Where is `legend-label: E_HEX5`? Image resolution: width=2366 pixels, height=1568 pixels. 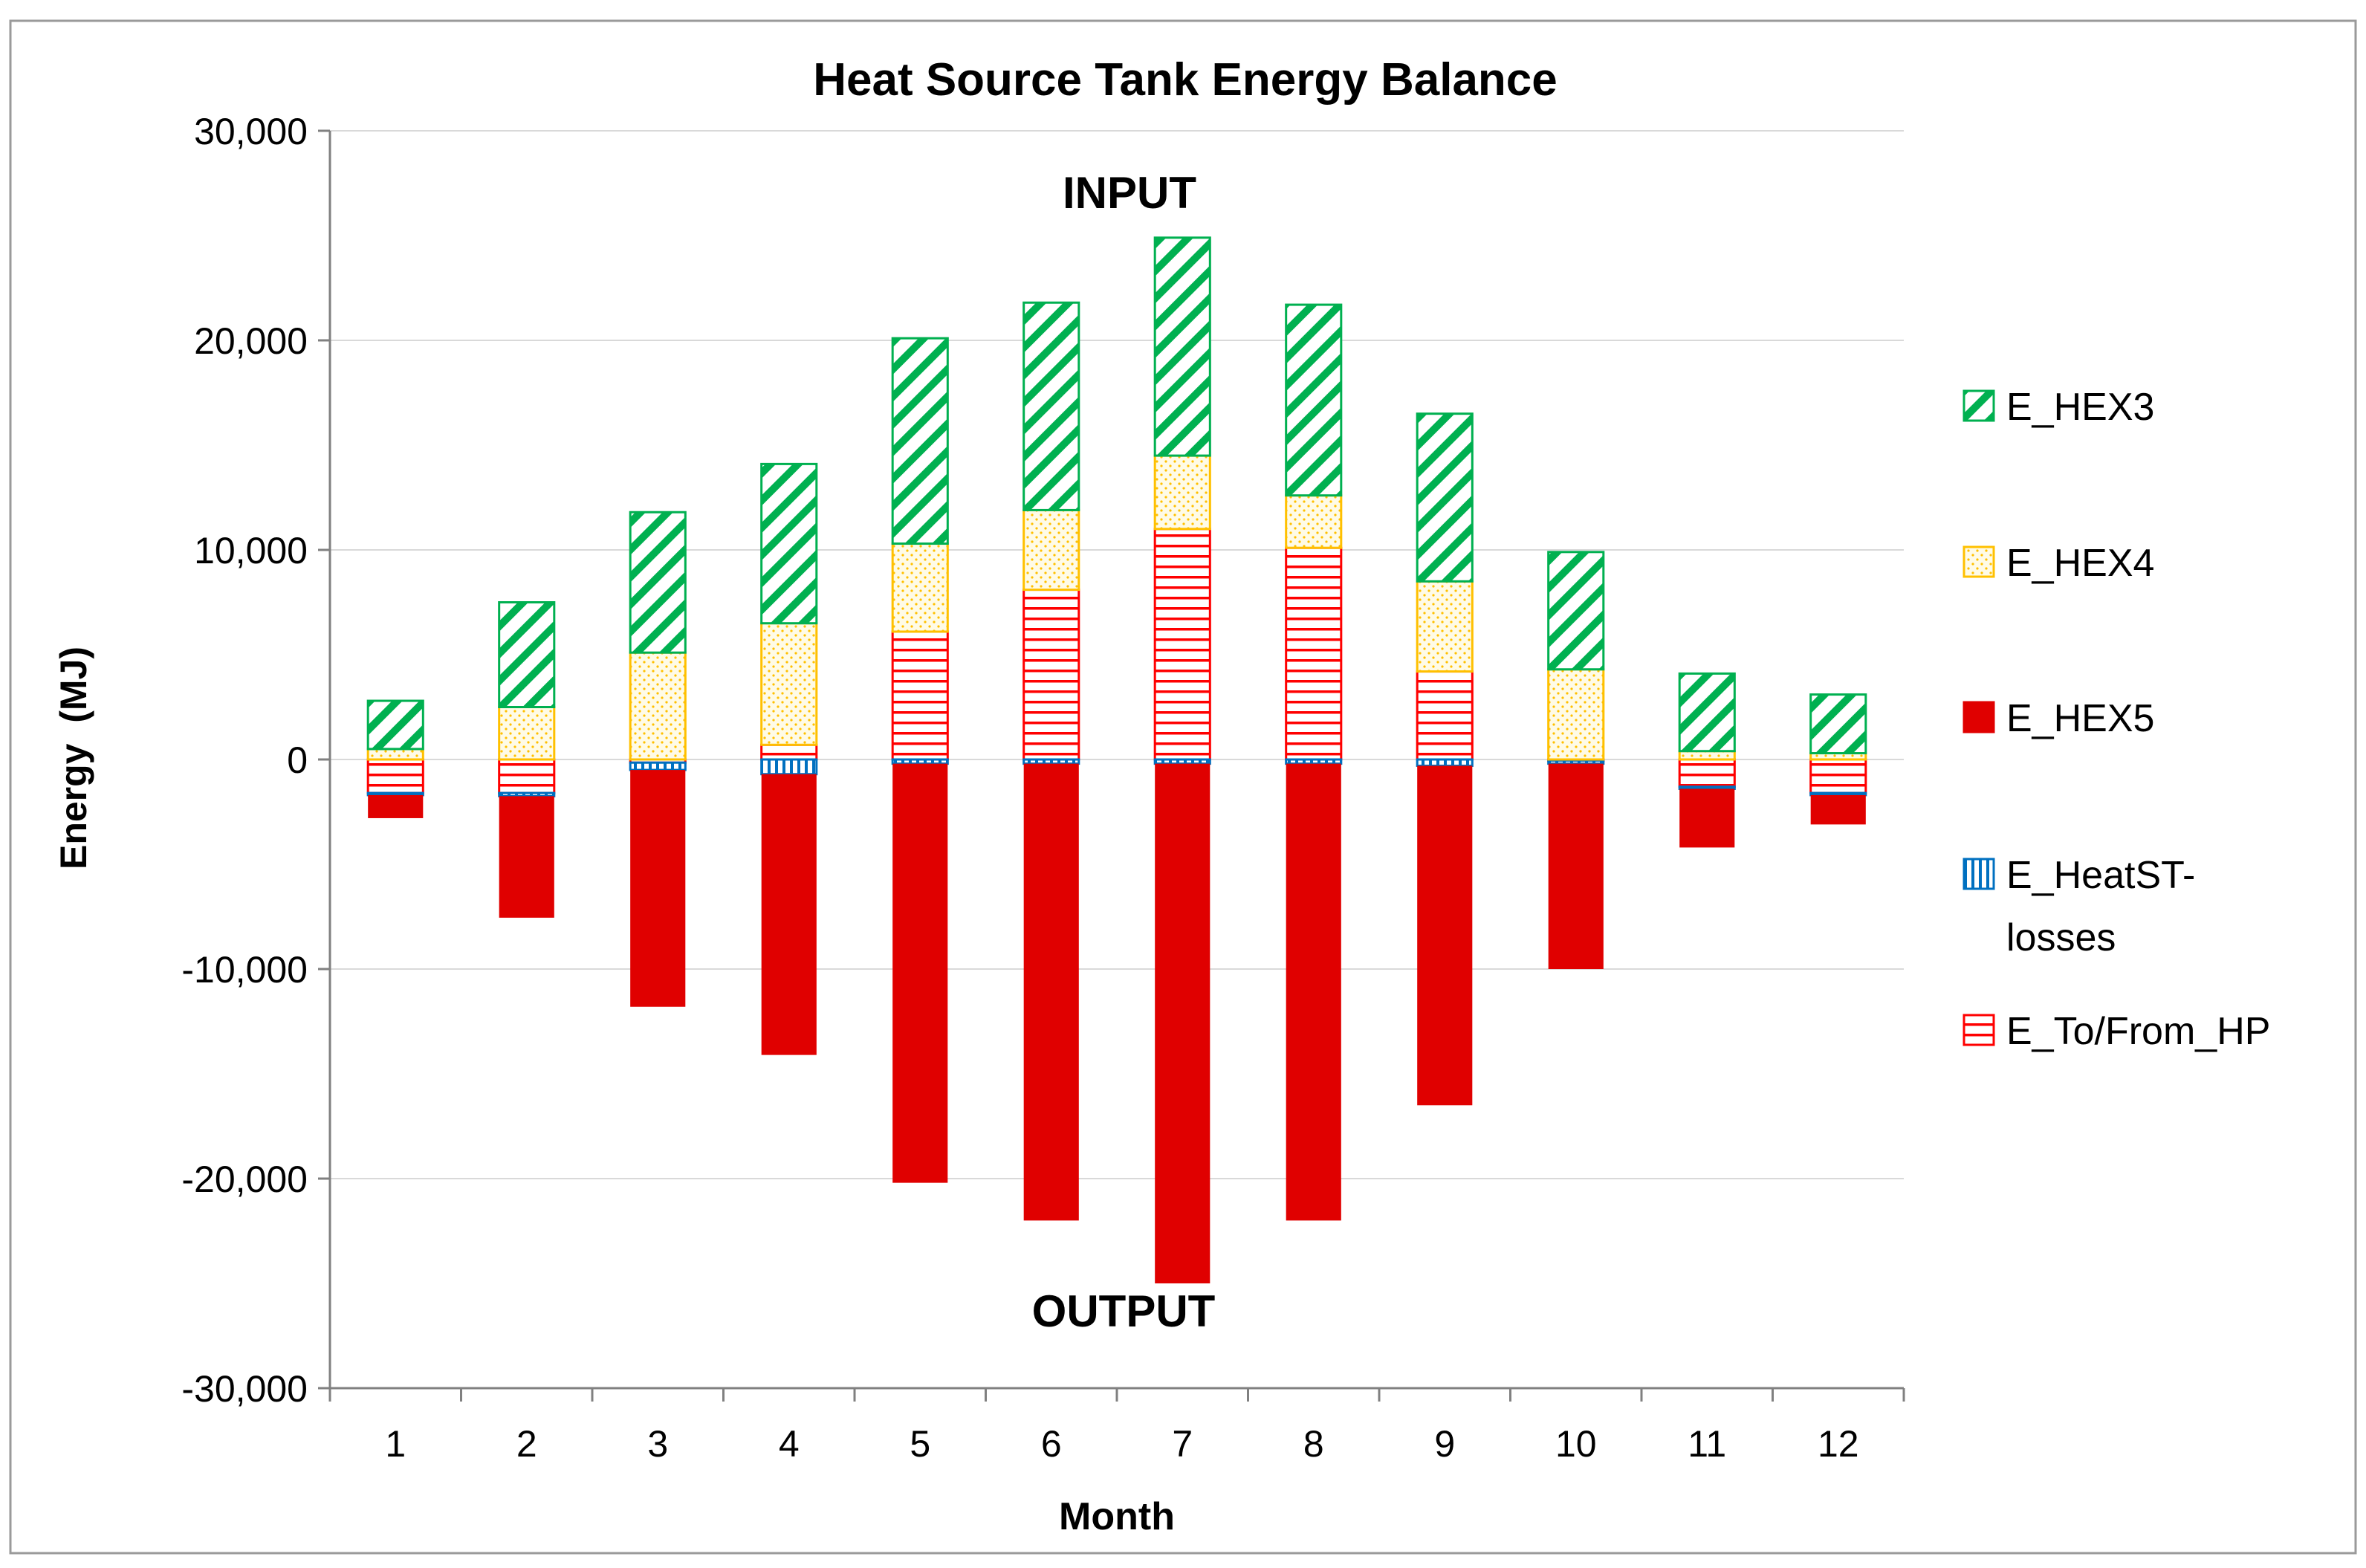 legend-label: E_HEX5 is located at coordinates (2080, 718).